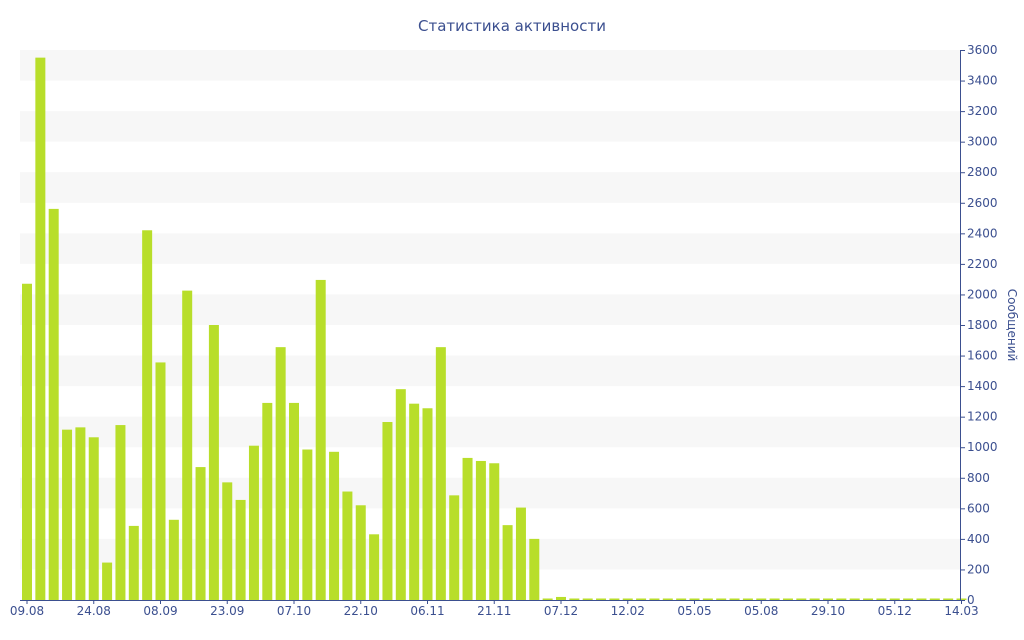  What do you see at coordinates (982, 386) in the screenshot?
I see `y-tick-label: 1400` at bounding box center [982, 386].